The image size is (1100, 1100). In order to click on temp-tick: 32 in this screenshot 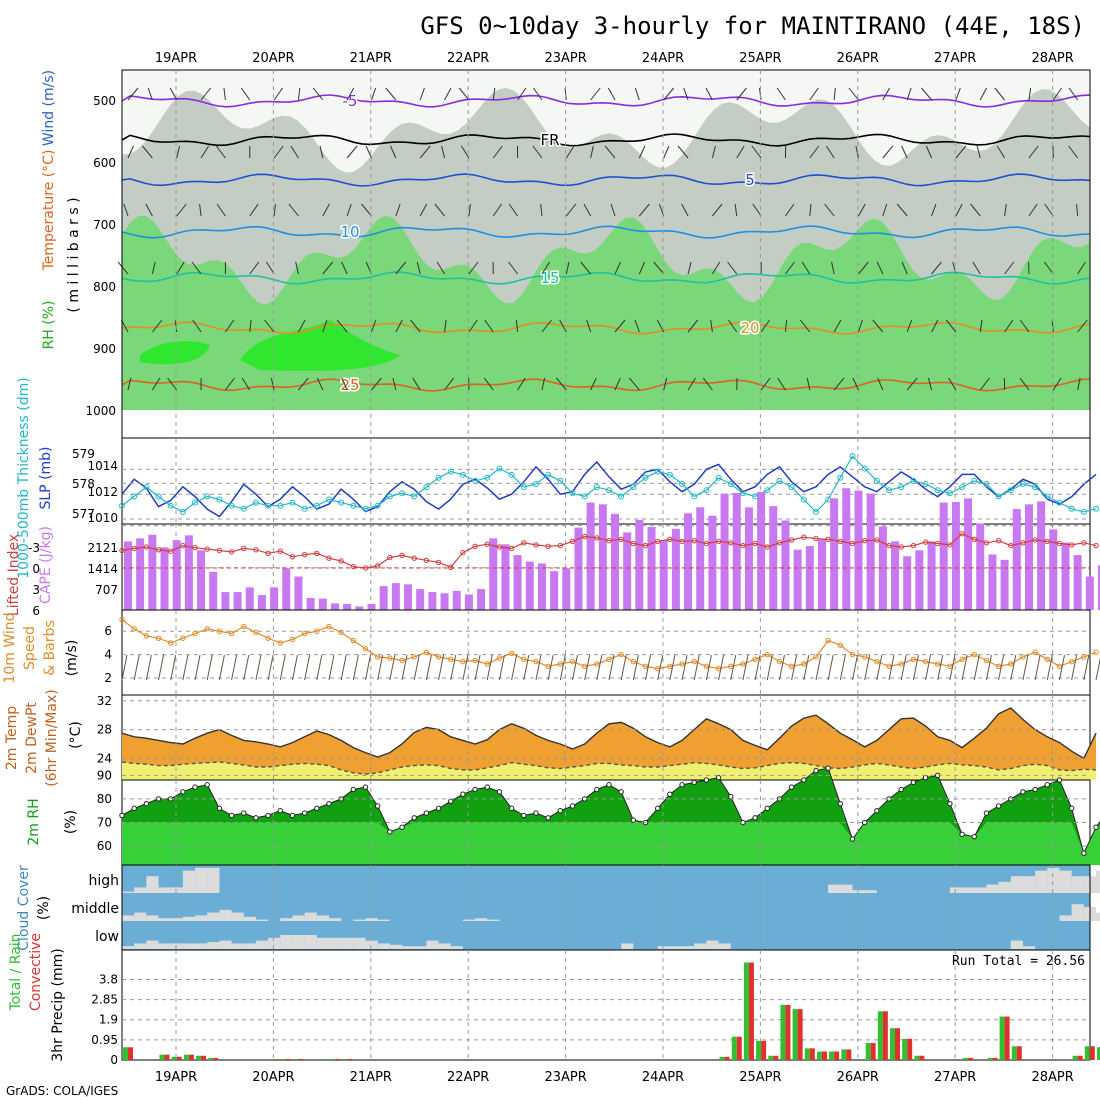, I will do `click(104, 701)`.